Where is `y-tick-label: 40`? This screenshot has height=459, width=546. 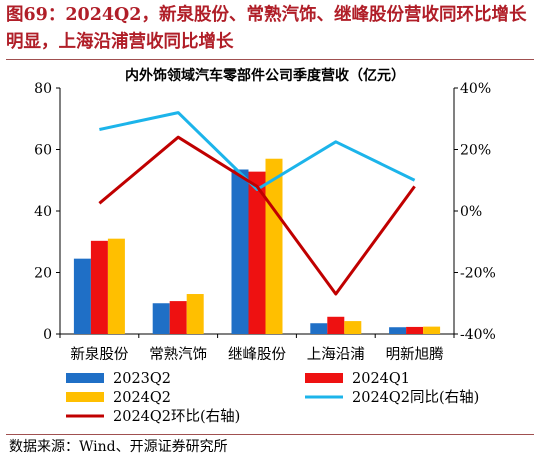 y-tick-label: 40 is located at coordinates (43, 212).